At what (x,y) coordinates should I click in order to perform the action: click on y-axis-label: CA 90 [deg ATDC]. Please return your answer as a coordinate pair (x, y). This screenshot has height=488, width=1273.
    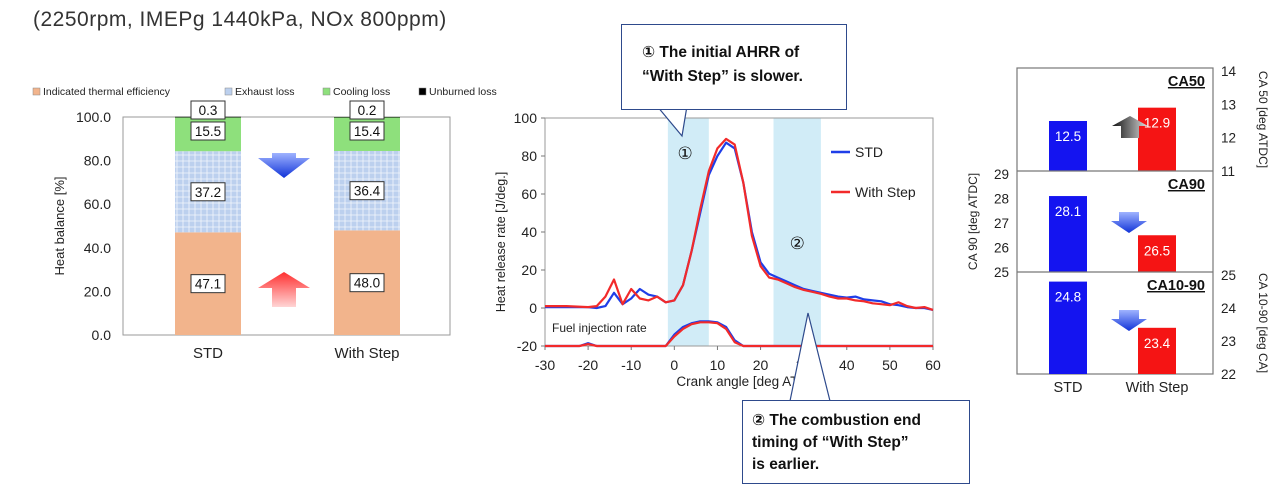
    Looking at the image, I should click on (973, 221).